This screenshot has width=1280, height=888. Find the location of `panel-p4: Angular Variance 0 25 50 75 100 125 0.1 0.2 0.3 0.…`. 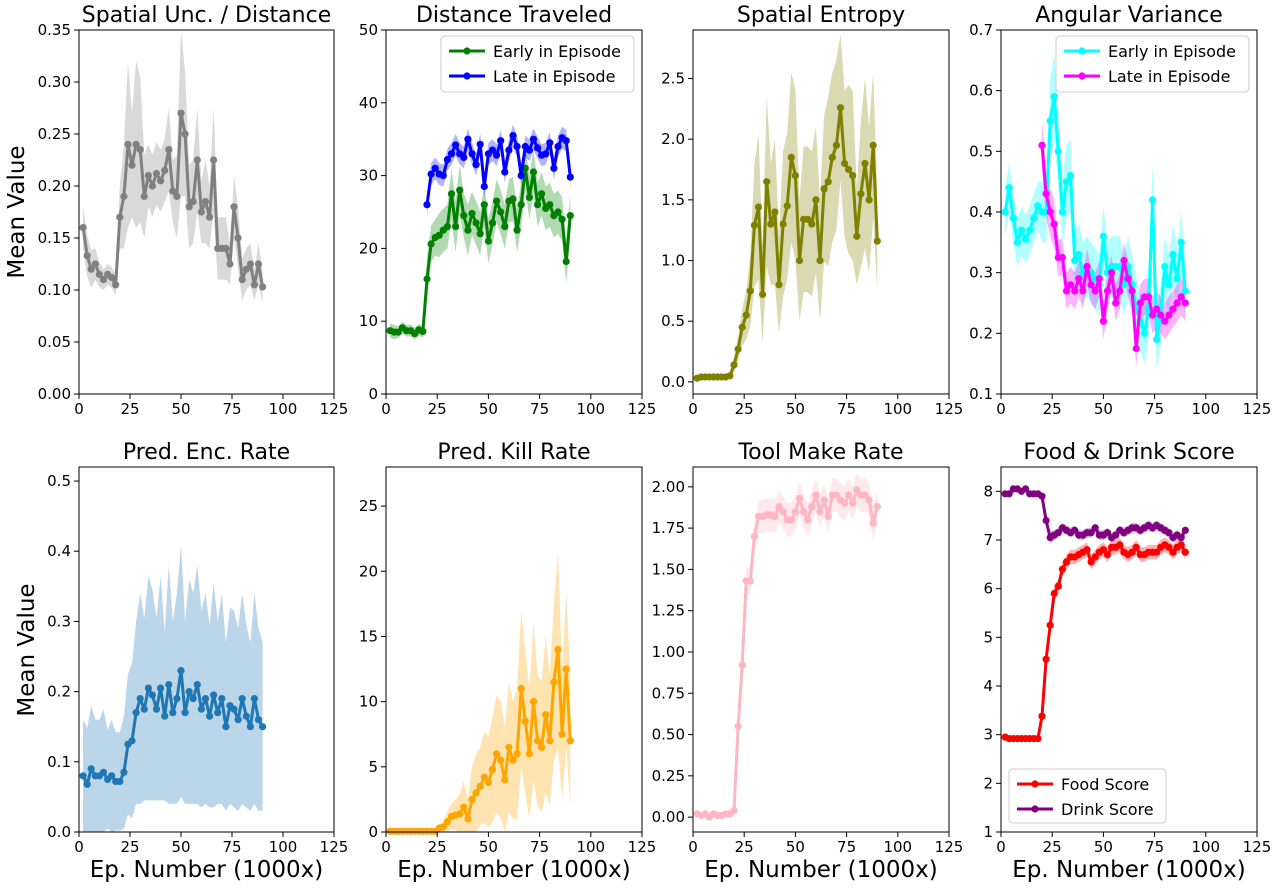

panel-p4: Angular Variance 0 25 50 75 100 125 0.1 0.2 0.3 0.… is located at coordinates (1120, 210).